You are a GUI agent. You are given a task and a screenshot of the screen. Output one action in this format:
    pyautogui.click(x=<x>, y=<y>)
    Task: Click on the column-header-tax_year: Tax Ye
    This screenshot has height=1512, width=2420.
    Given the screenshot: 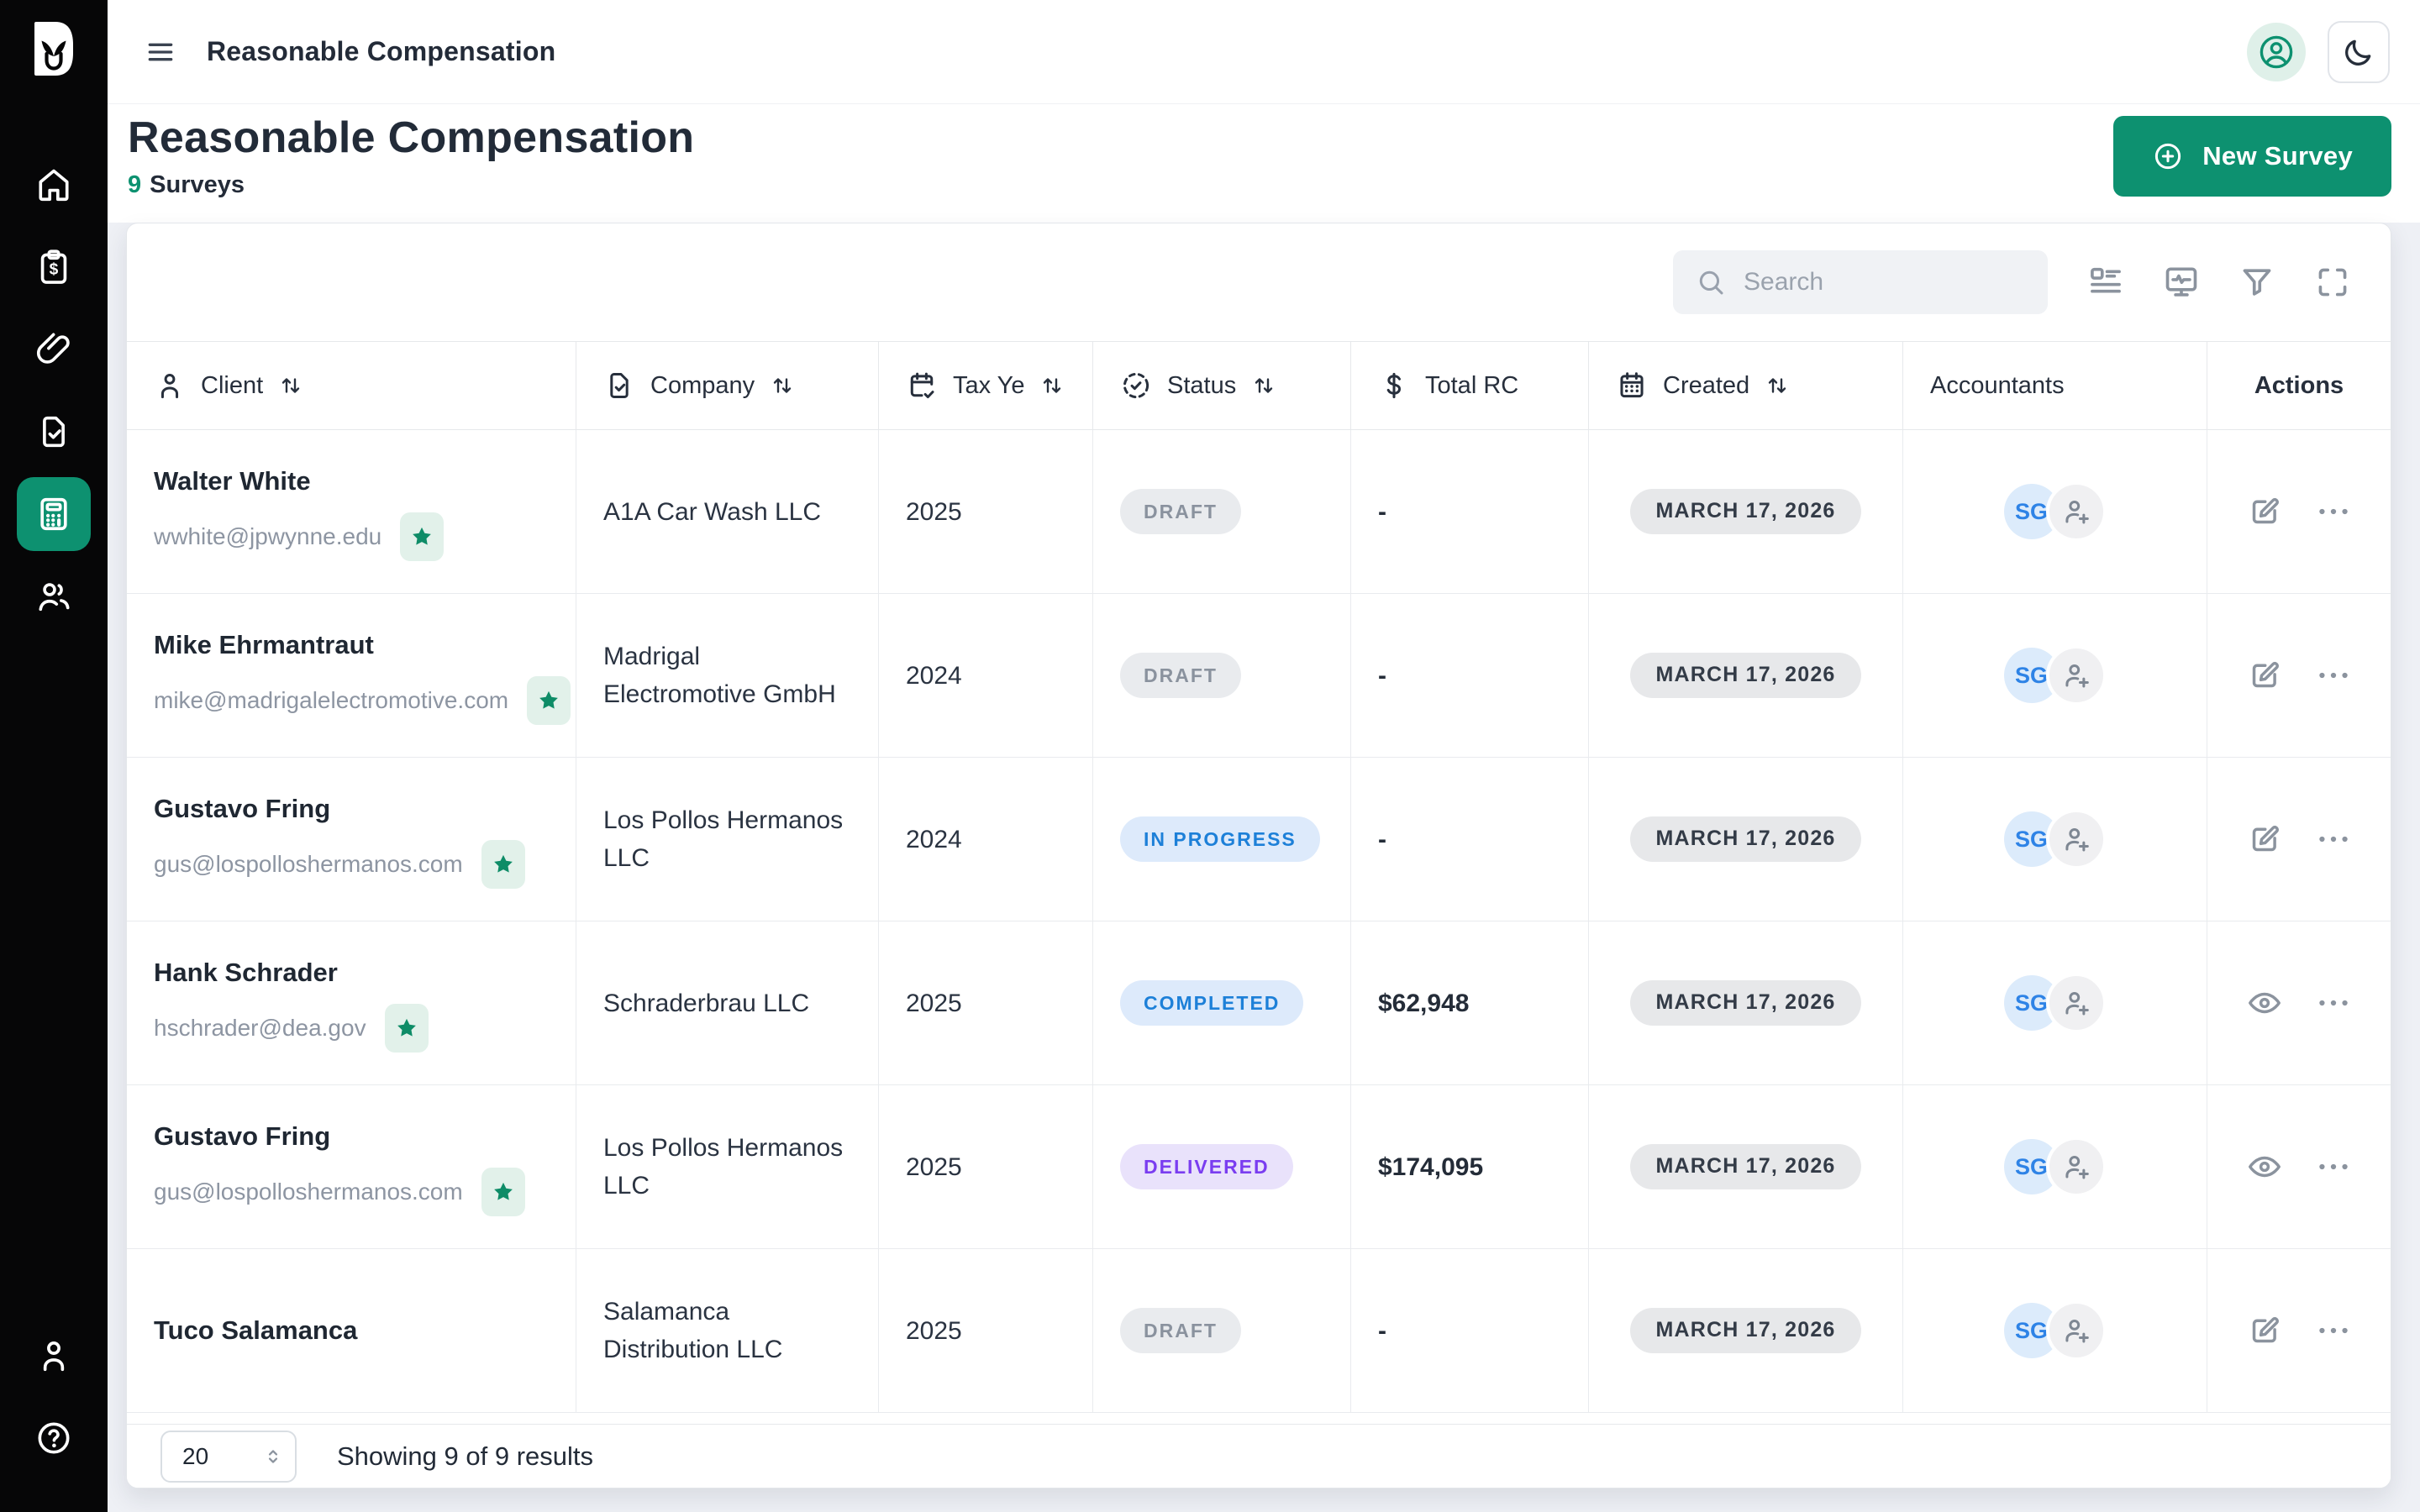 What is the action you would take?
    pyautogui.click(x=986, y=385)
    